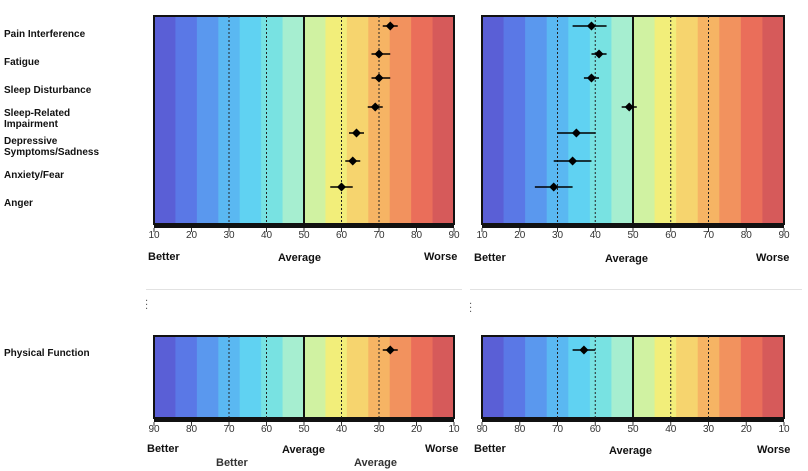 This screenshot has height=471, width=808. Describe the element at coordinates (22, 62) in the screenshot. I see `row-label: Fatigue` at that location.